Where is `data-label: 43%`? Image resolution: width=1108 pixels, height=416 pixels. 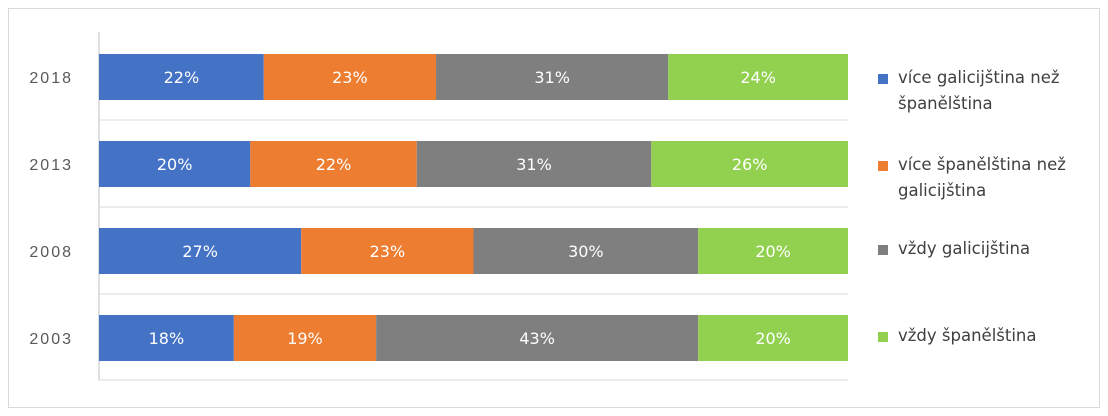
data-label: 43% is located at coordinates (537, 338).